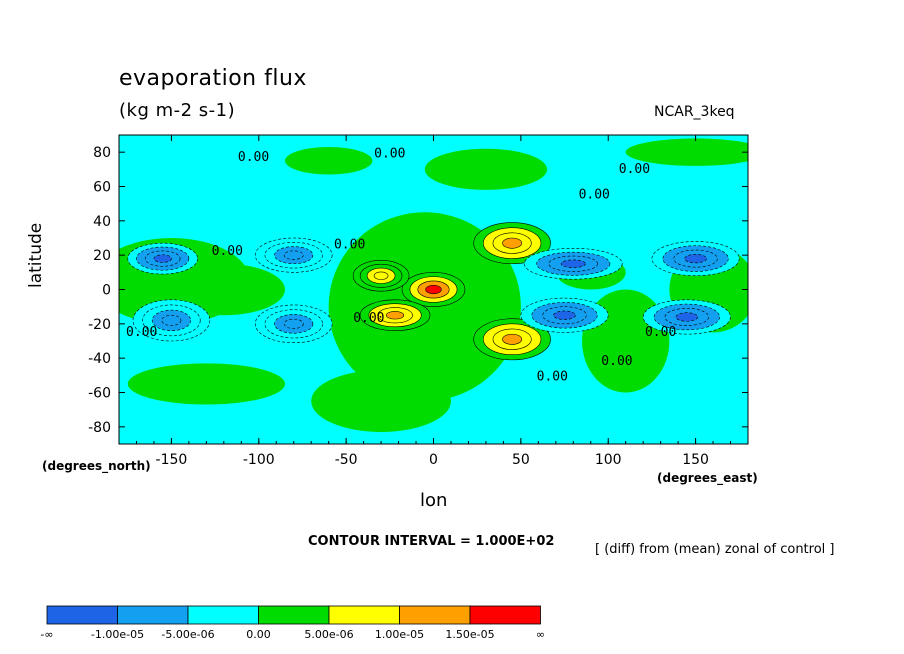 Image resolution: width=904 pixels, height=654 pixels. I want to click on y-tick-label: -80, so click(99, 428).